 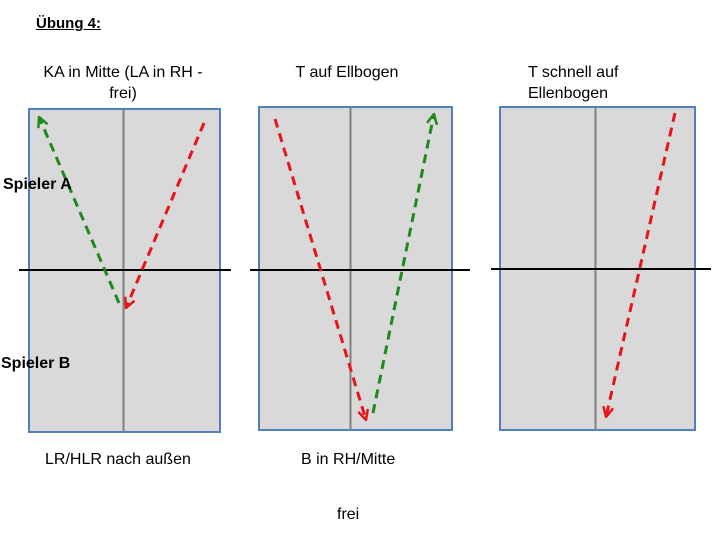 I want to click on drill-1-caption-line-1: KA in Mitte (LA in RH -, so click(x=123, y=72).